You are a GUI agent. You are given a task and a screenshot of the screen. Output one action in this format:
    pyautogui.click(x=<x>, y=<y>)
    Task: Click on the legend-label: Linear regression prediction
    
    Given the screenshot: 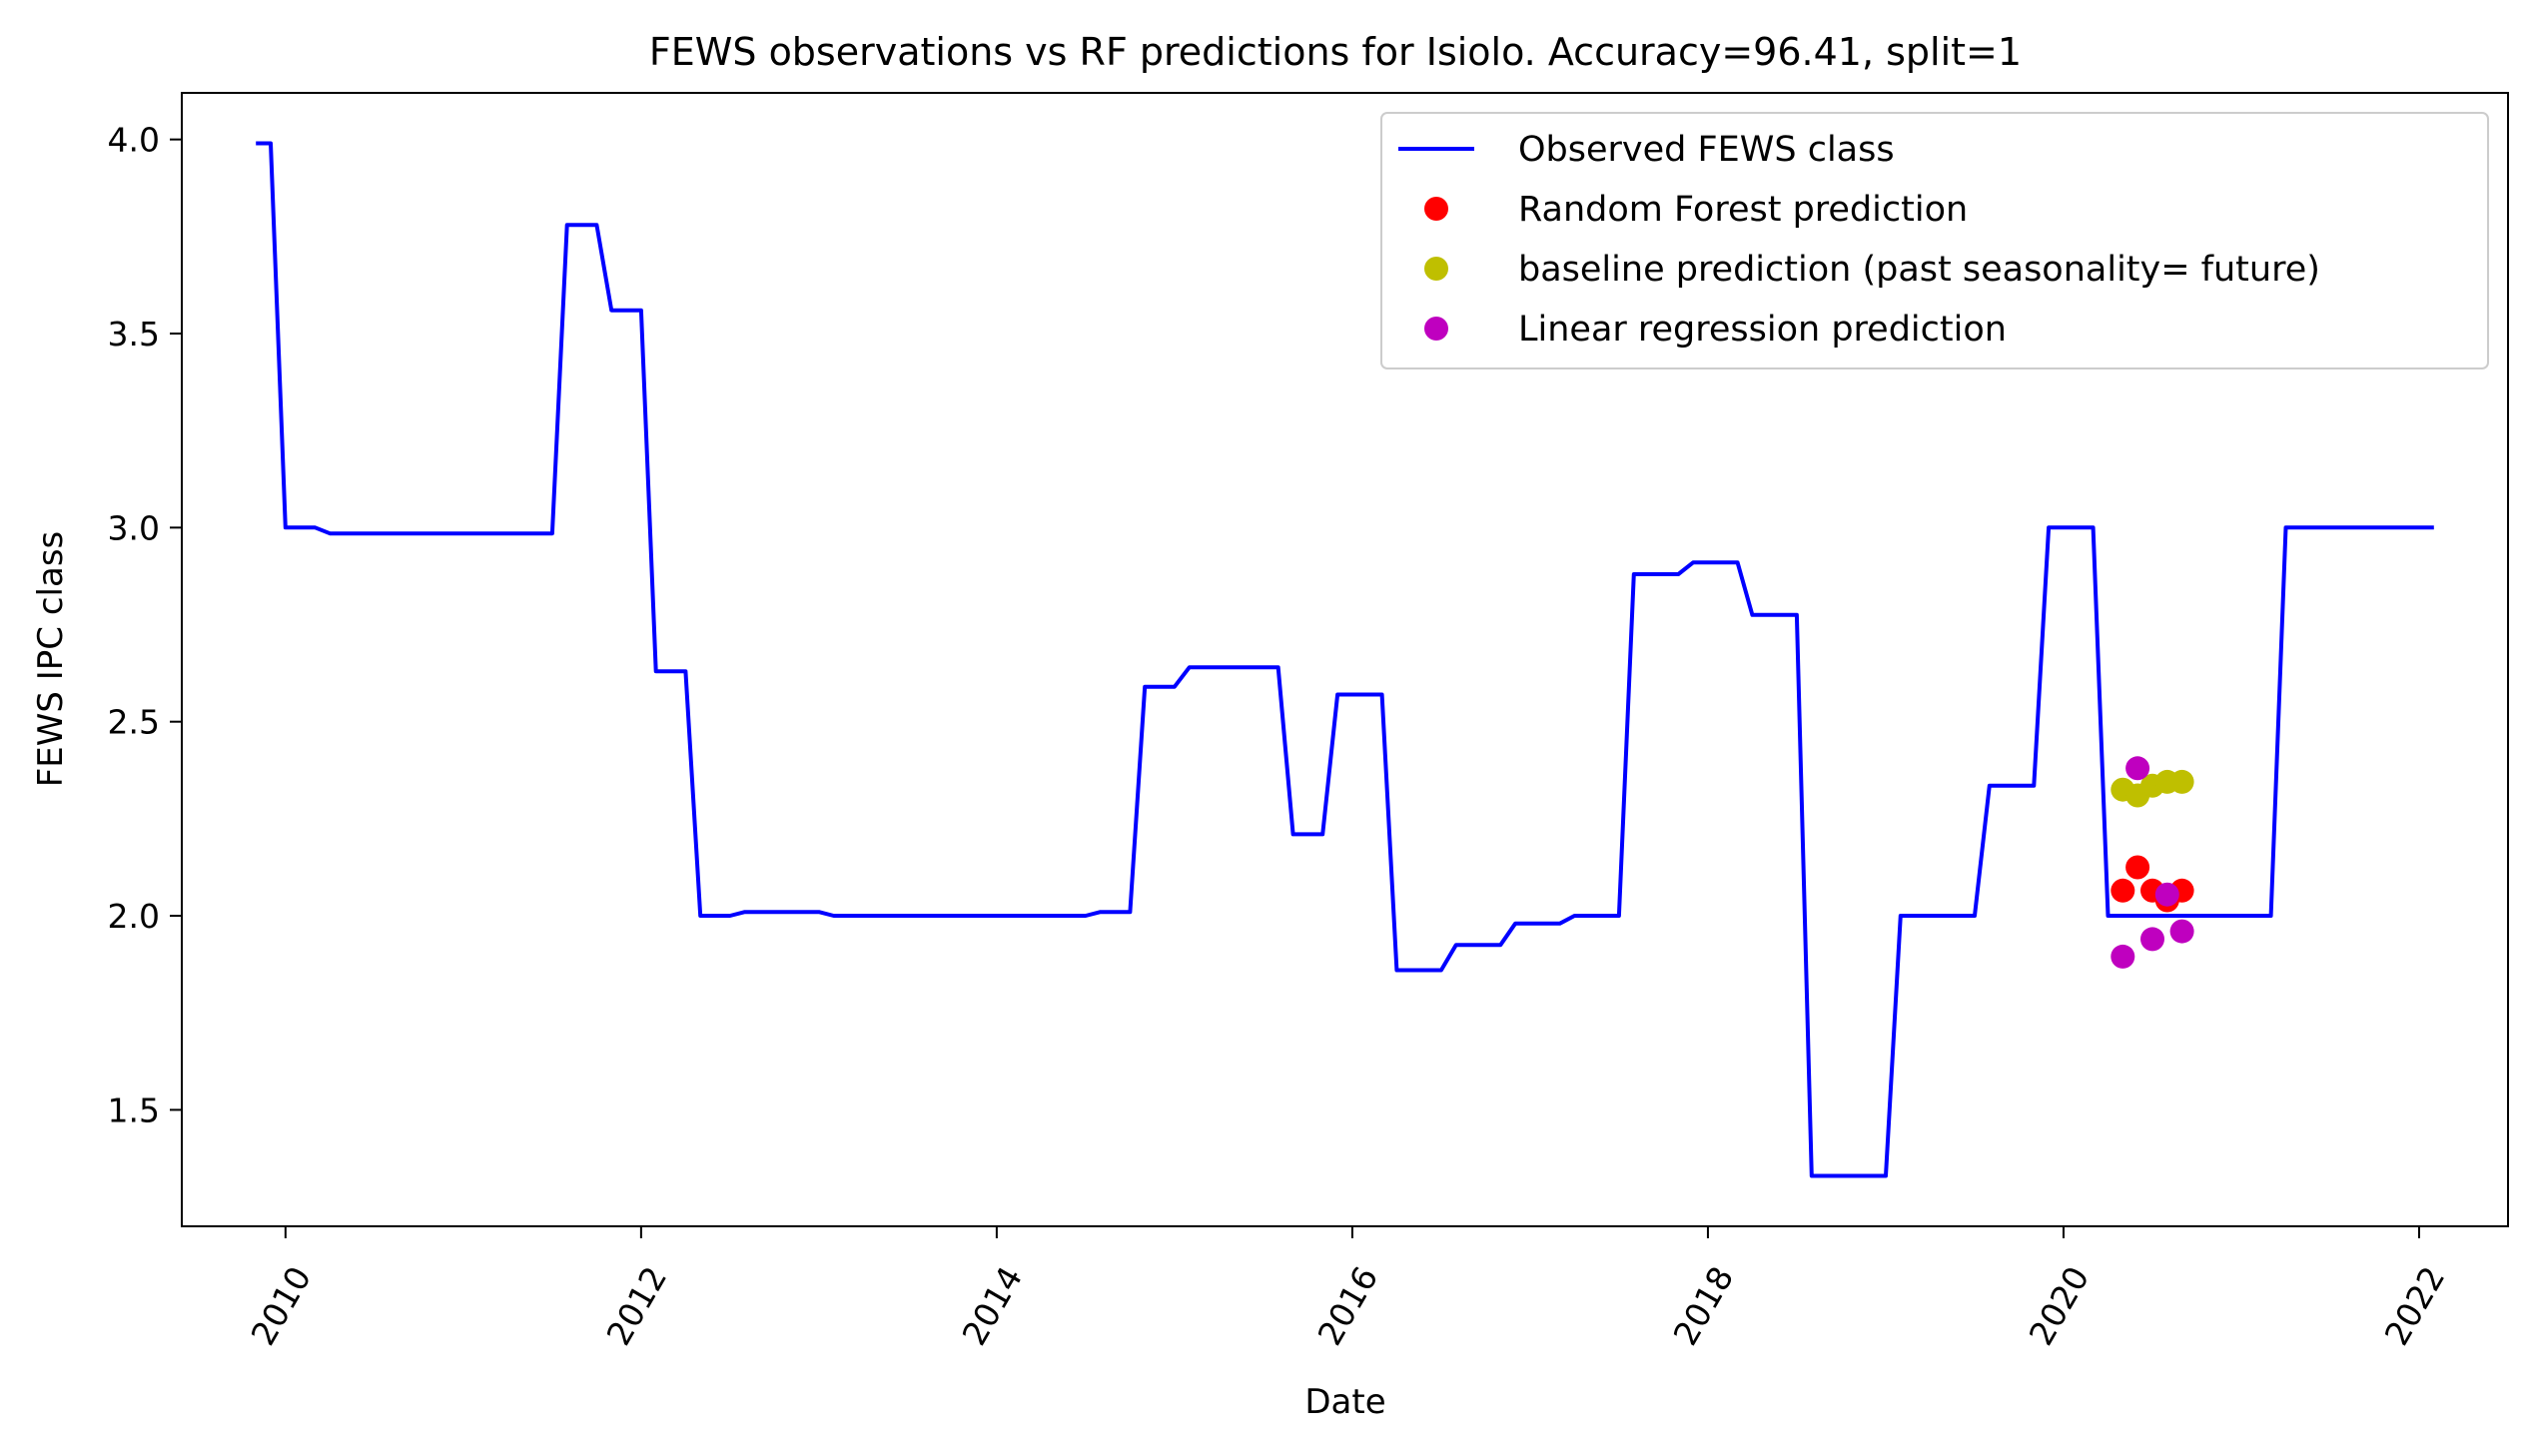 What is the action you would take?
    pyautogui.click(x=1763, y=330)
    